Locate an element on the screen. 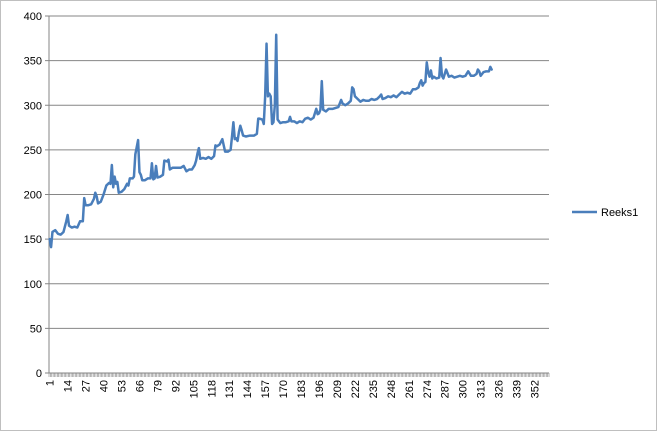  x-tick-label-118: 118 is located at coordinates (212, 389).